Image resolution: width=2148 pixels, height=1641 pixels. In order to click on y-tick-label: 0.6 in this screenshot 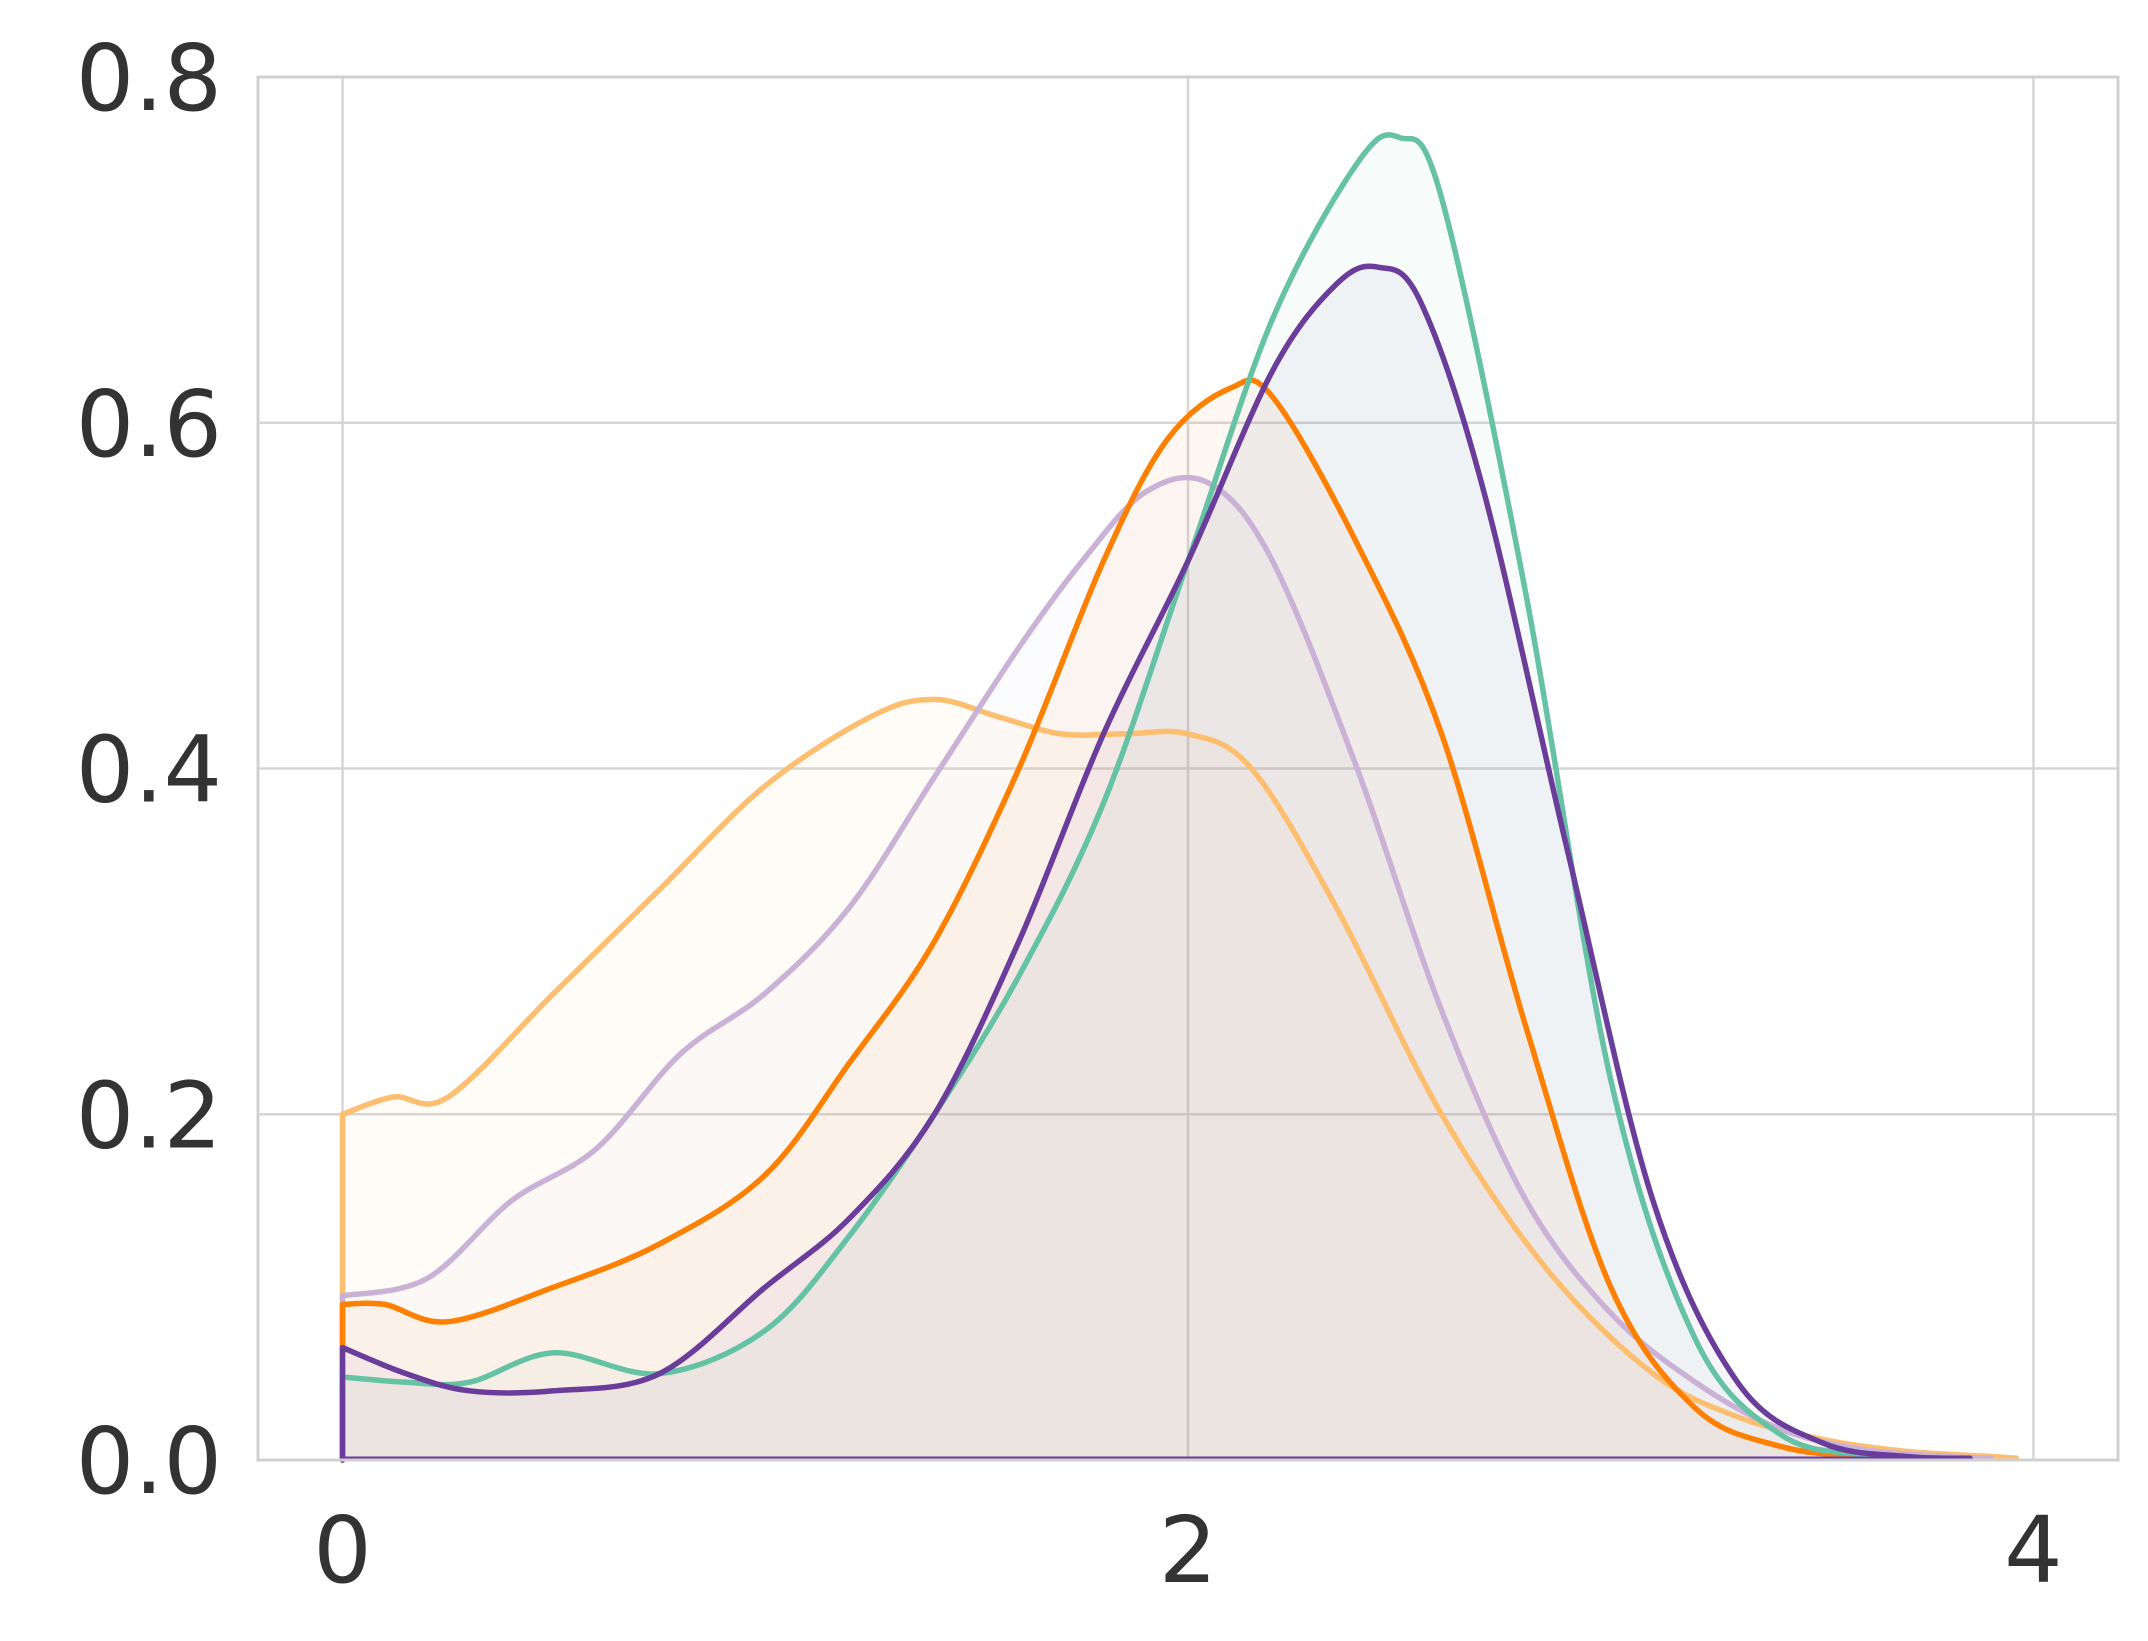, I will do `click(149, 424)`.